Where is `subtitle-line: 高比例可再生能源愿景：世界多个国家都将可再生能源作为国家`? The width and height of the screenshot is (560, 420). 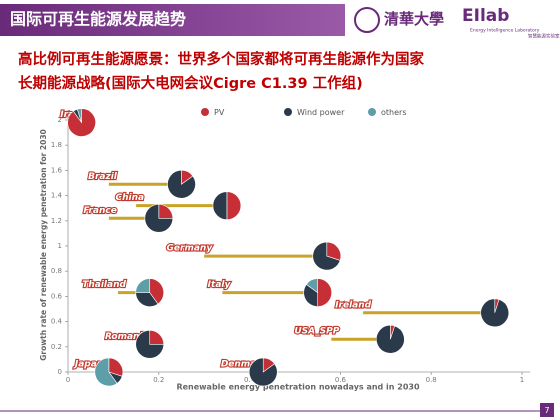
subtitle-line: 高比例可再生能源愿景：世界多个国家都将可再生能源作为国家 is located at coordinates (221, 59).